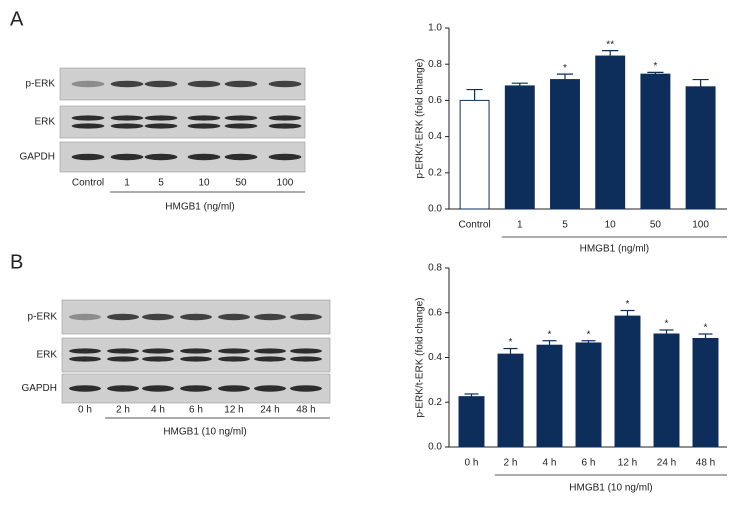 This screenshot has width=756, height=516. Describe the element at coordinates (520, 225) in the screenshot. I see `x-tick-label: 1` at that location.